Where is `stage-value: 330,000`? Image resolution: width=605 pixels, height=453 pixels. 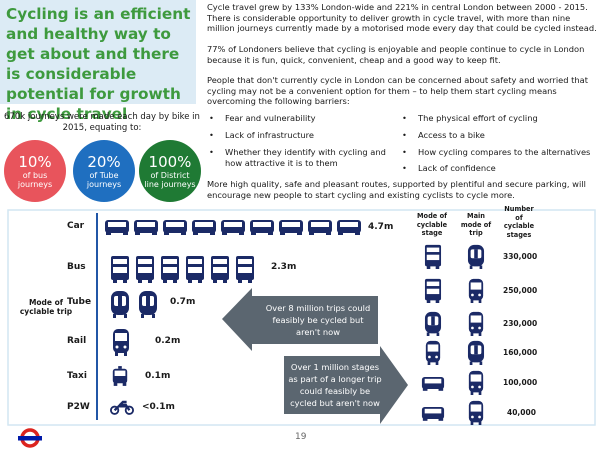 stage-value: 330,000 is located at coordinates (520, 256).